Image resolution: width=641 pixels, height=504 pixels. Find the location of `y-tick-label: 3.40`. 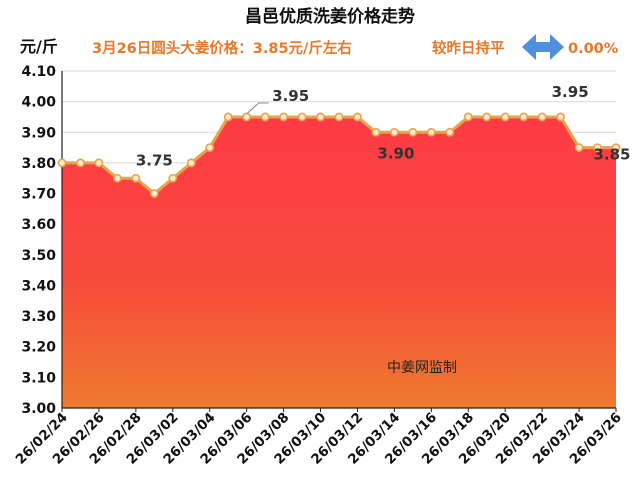

y-tick-label: 3.40 is located at coordinates (38, 286).